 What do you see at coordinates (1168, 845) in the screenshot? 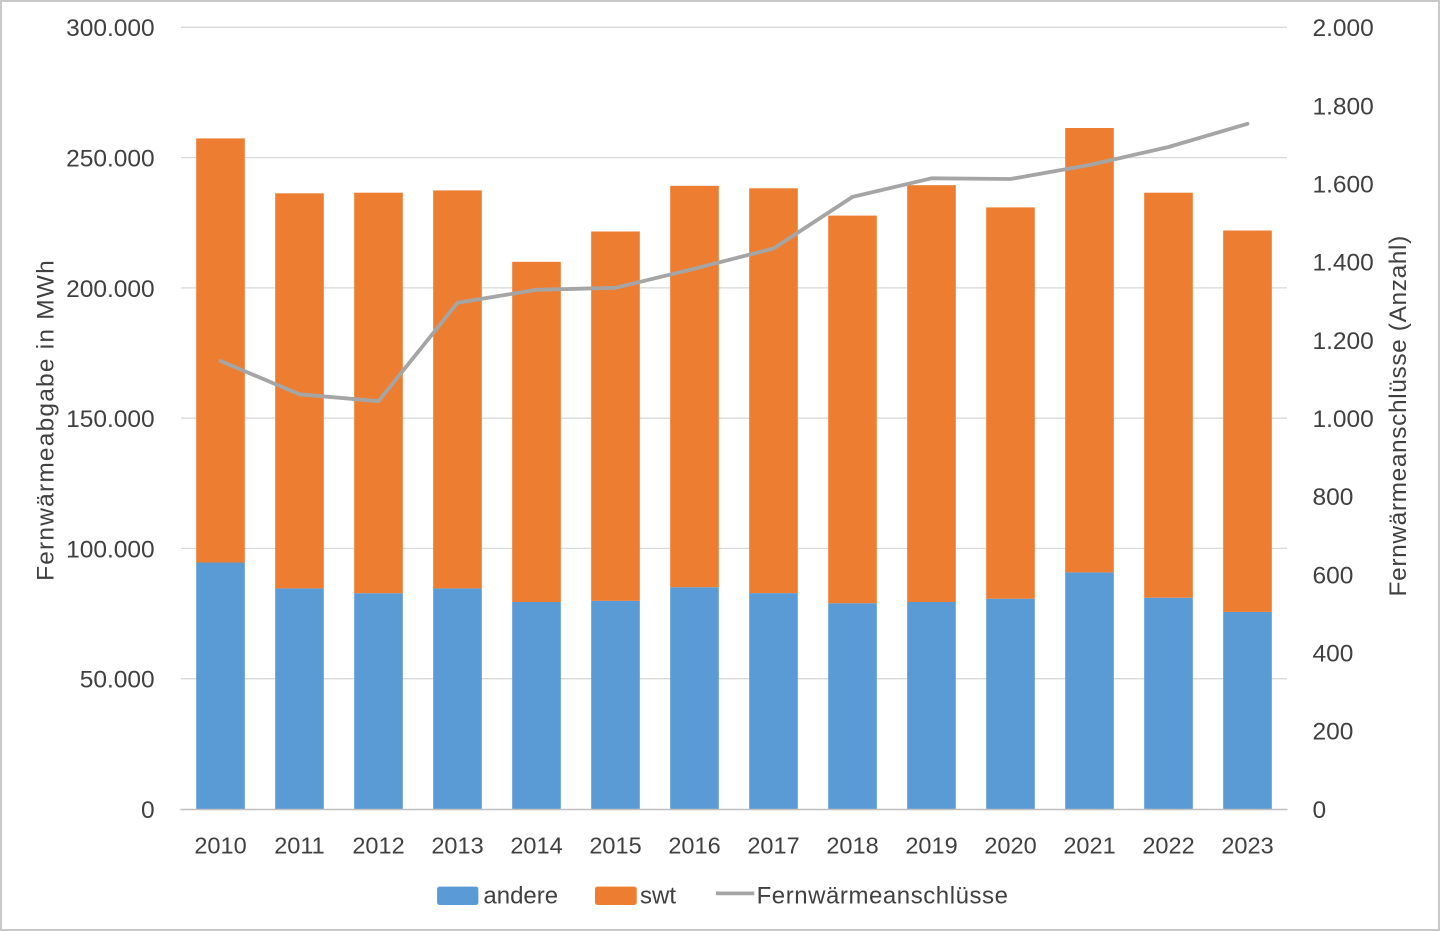
I see `svg-text: 2022` at bounding box center [1168, 845].